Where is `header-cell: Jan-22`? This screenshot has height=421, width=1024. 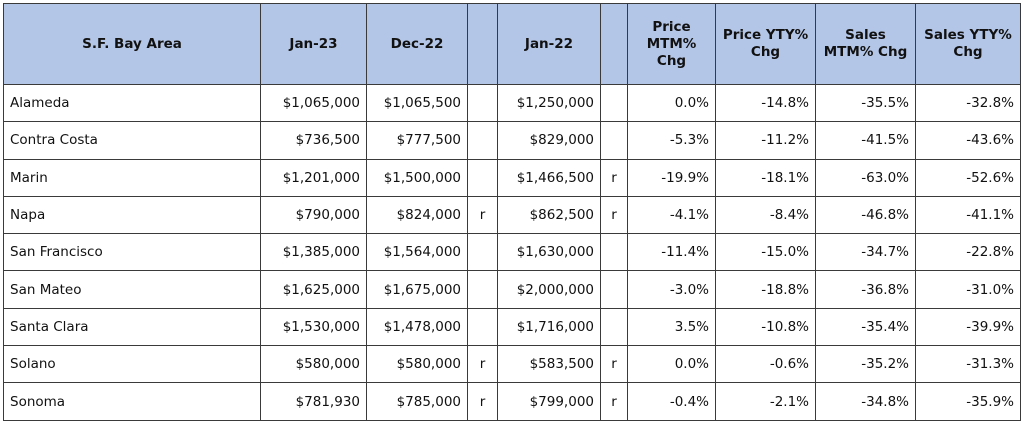
header-cell: Jan-22 is located at coordinates (549, 44).